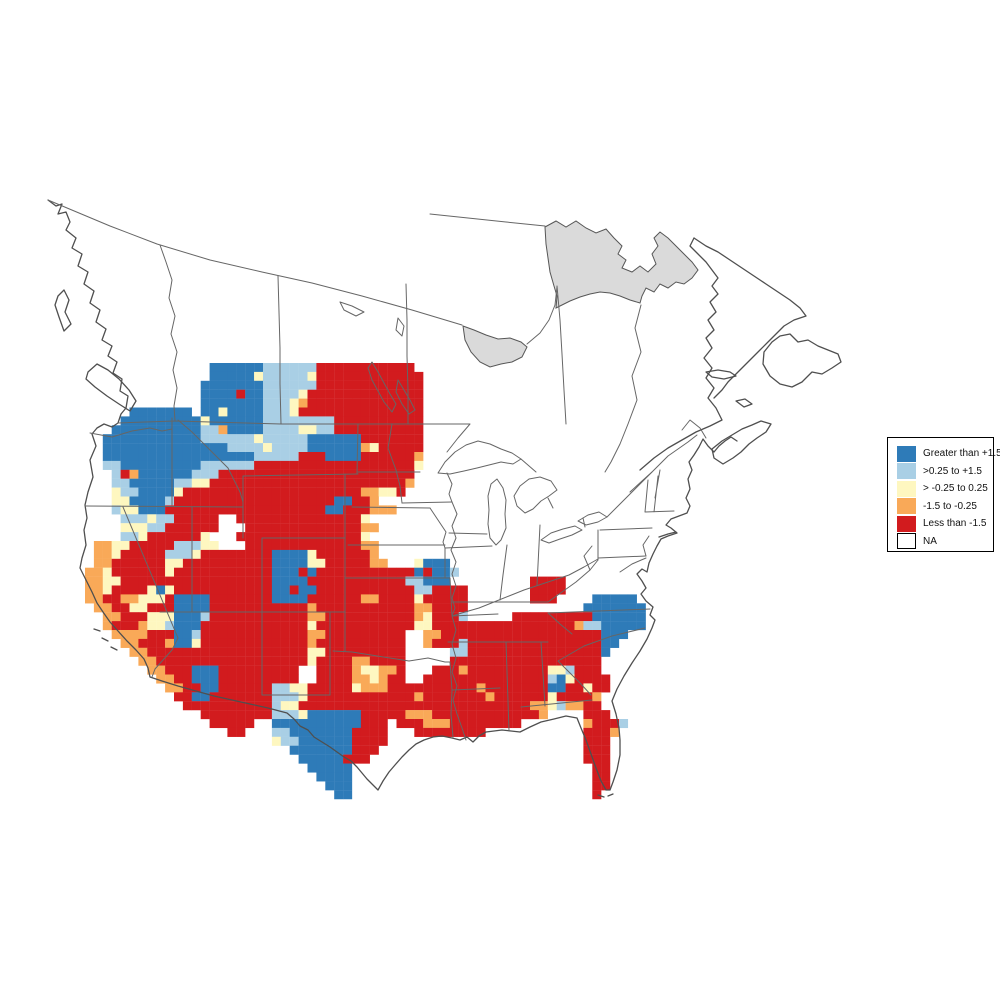 This screenshot has height=1000, width=1000. I want to click on lake-winnipeg, so click(495, 346).